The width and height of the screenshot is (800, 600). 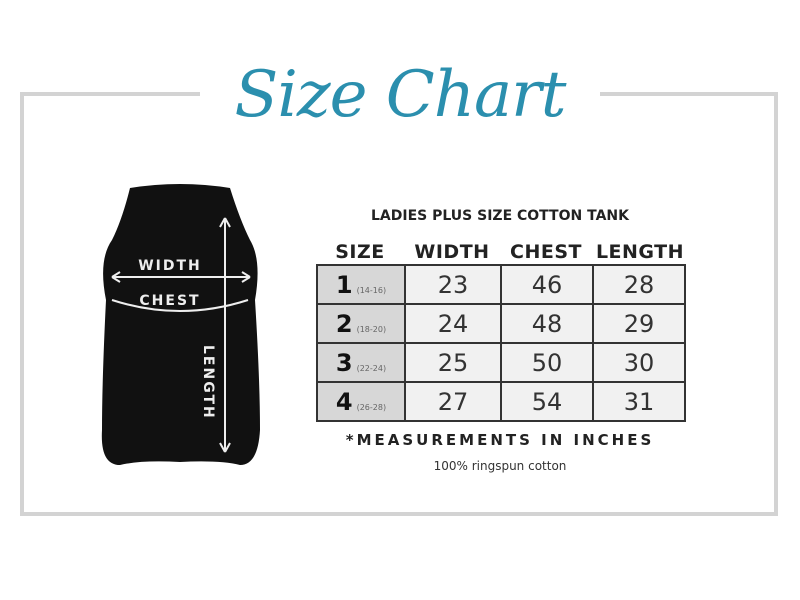 What do you see at coordinates (208, 382) in the screenshot?
I see `length-label: LENGTH` at bounding box center [208, 382].